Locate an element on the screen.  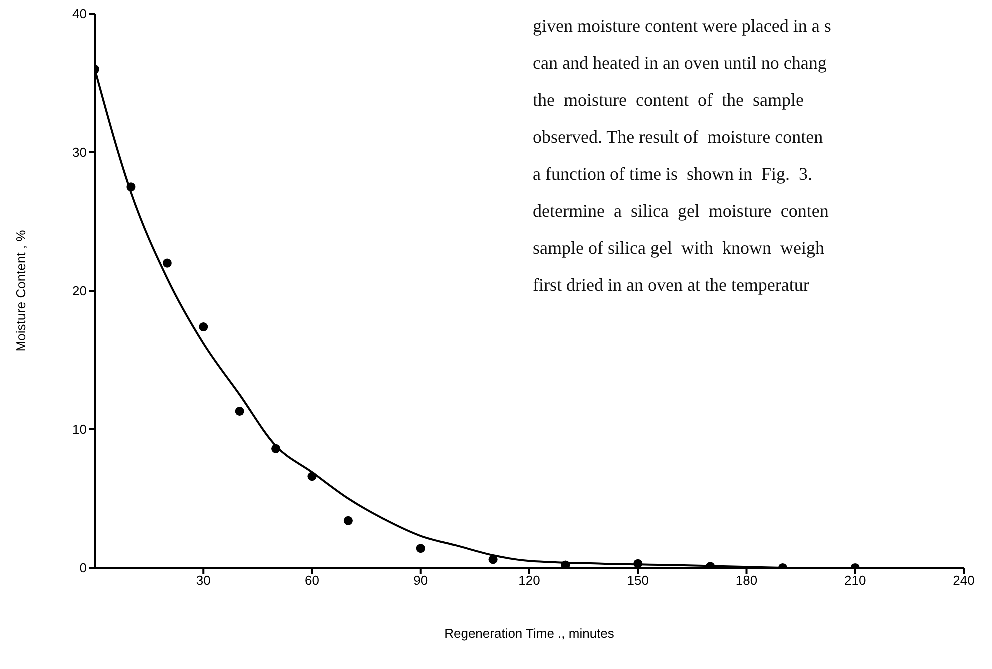
annotation: first dried in an oven at the temperatur is located at coordinates (671, 285).